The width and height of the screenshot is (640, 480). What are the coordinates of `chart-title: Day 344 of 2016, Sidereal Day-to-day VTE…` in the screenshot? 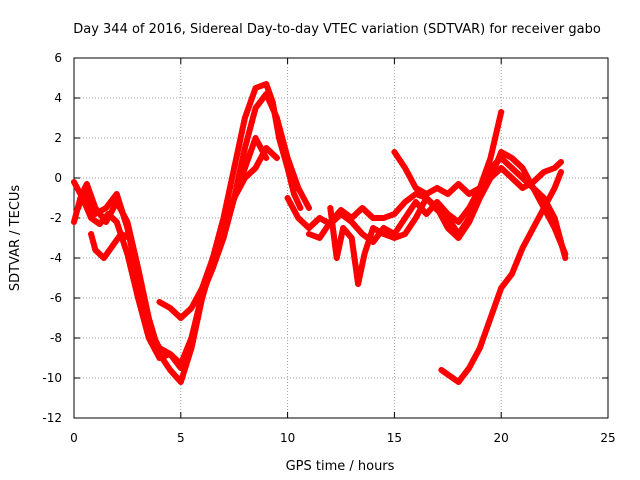 It's located at (337, 29).